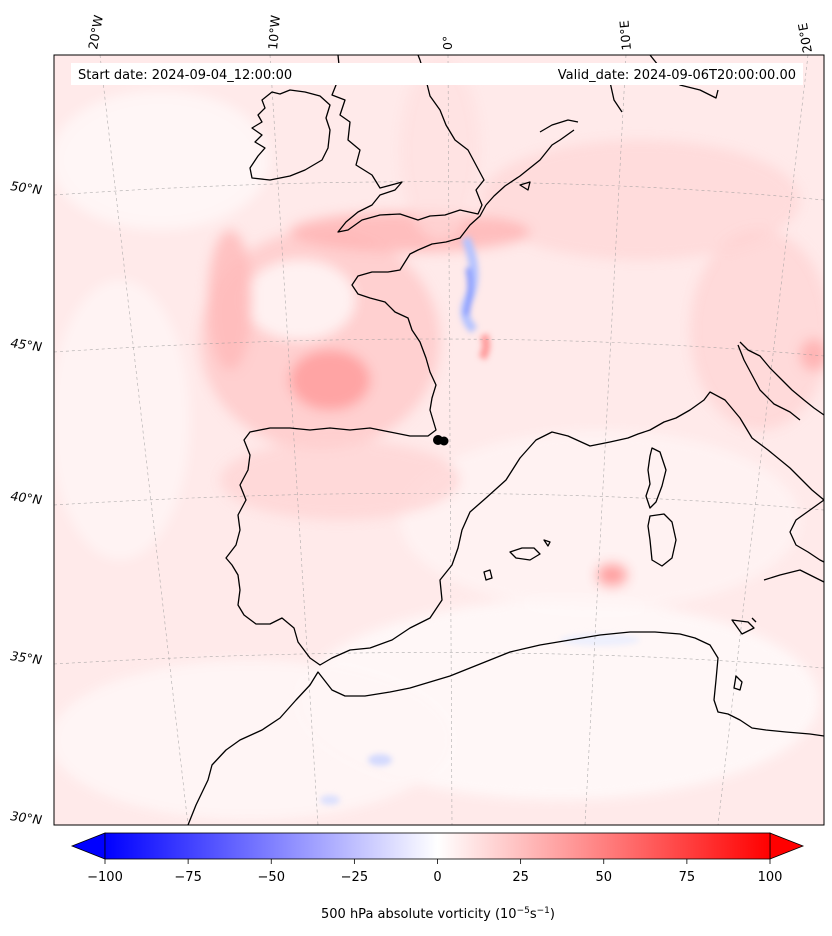 Image resolution: width=832 pixels, height=936 pixels. What do you see at coordinates (27, 497) in the screenshot?
I see `lat-label-40n: 40°N` at bounding box center [27, 497].